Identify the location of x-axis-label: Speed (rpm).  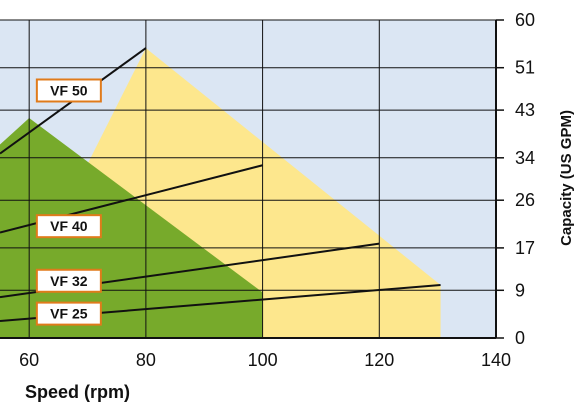
(77, 392).